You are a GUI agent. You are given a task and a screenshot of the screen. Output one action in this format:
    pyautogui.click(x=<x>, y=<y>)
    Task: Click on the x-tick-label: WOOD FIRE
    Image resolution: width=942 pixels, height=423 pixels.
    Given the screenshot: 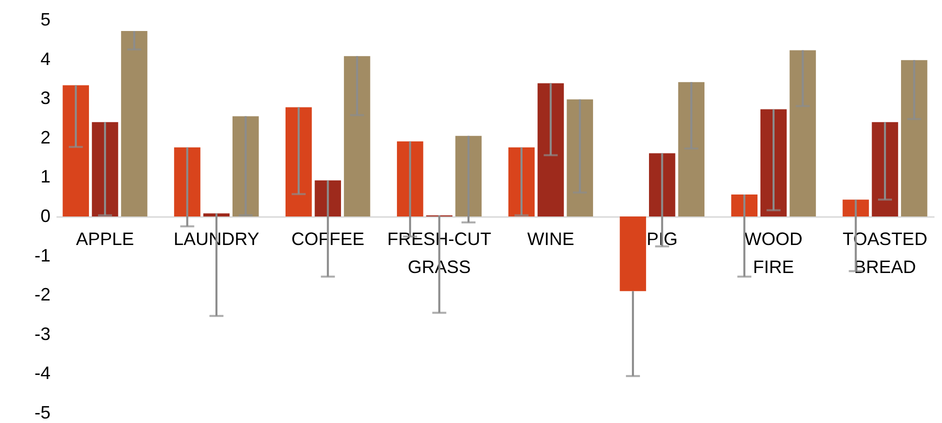 What is the action you would take?
    pyautogui.click(x=773, y=253)
    